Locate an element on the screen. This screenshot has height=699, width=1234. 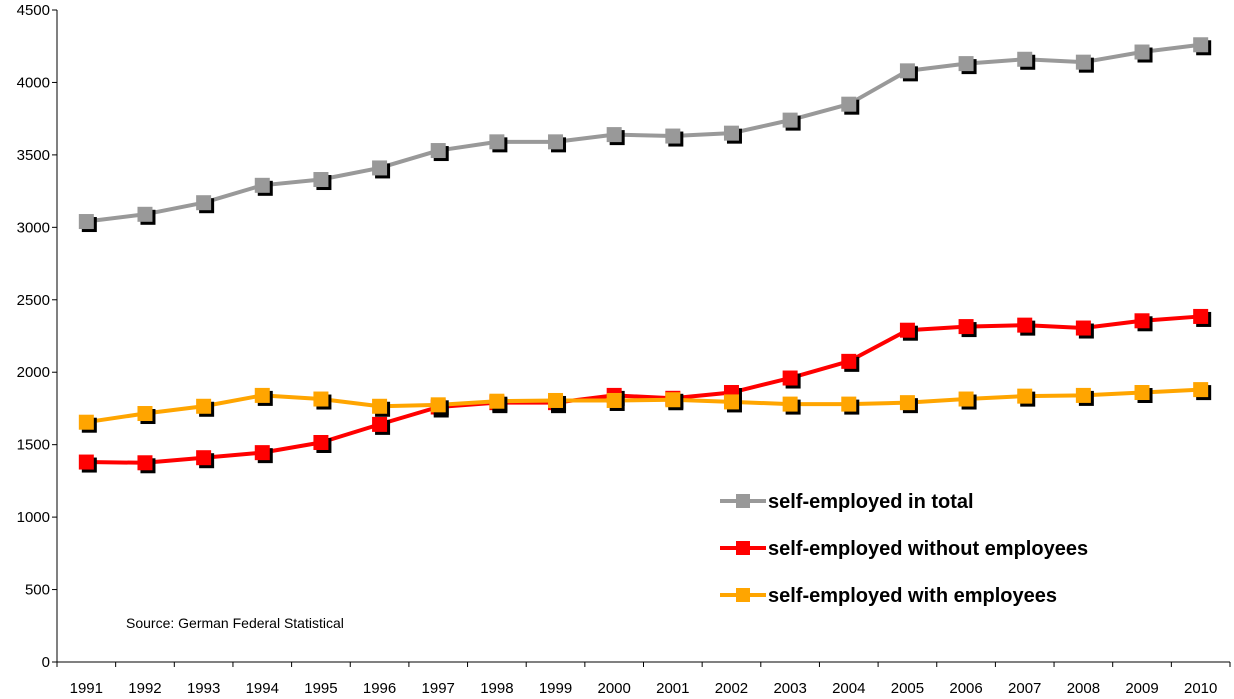
y-tick-label: 2500 is located at coordinates (33, 300).